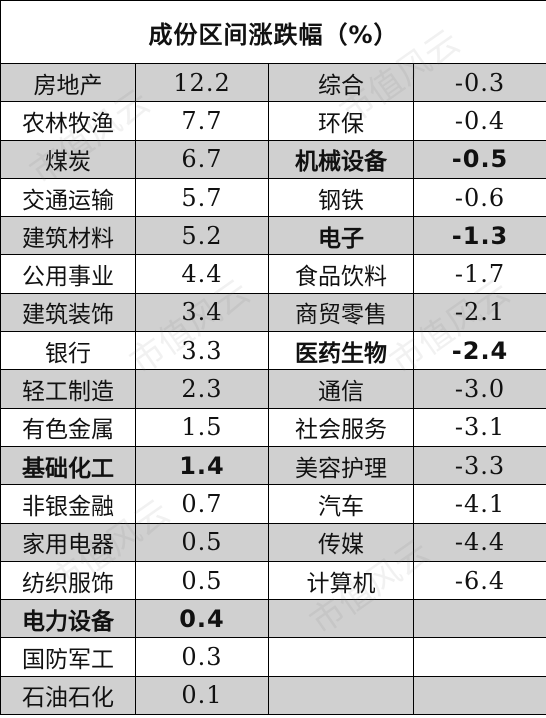 The image size is (546, 718). I want to click on table-row: 电力设备 0.4, so click(273, 619).